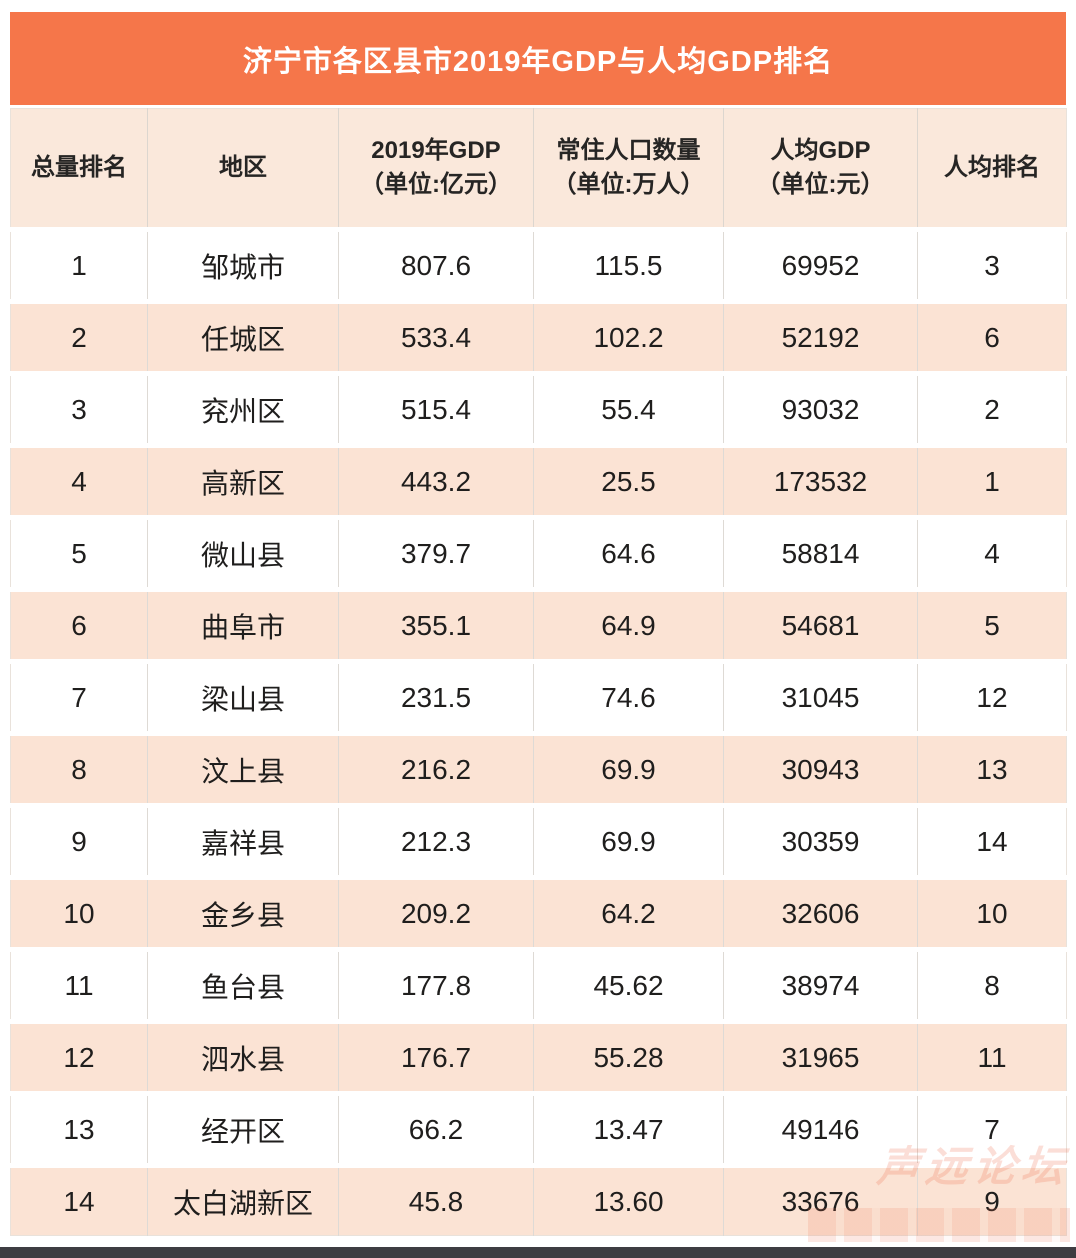 The image size is (1076, 1258). What do you see at coordinates (992, 552) in the screenshot?
I see `table-cell-col6: 4` at bounding box center [992, 552].